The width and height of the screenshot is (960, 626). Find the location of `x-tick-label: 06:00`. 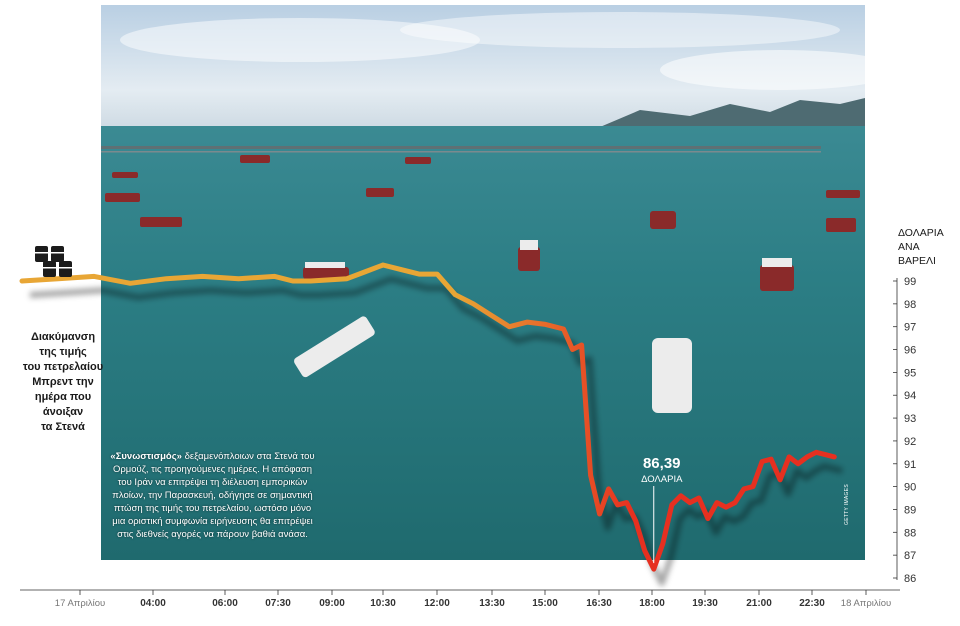

x-tick-label: 06:00 is located at coordinates (225, 603).